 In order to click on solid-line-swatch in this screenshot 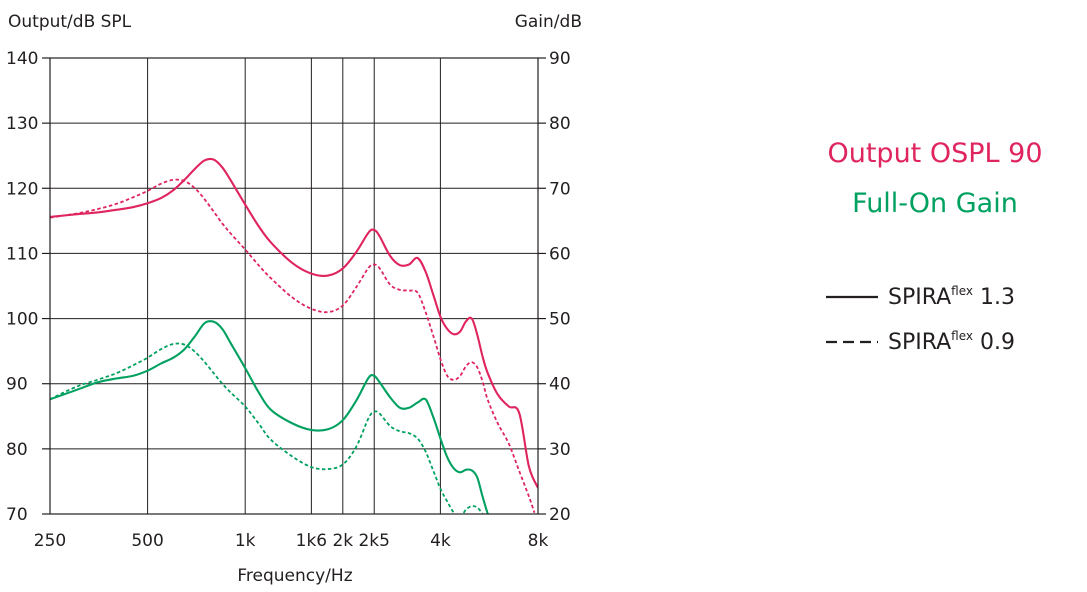, I will do `click(852, 297)`.